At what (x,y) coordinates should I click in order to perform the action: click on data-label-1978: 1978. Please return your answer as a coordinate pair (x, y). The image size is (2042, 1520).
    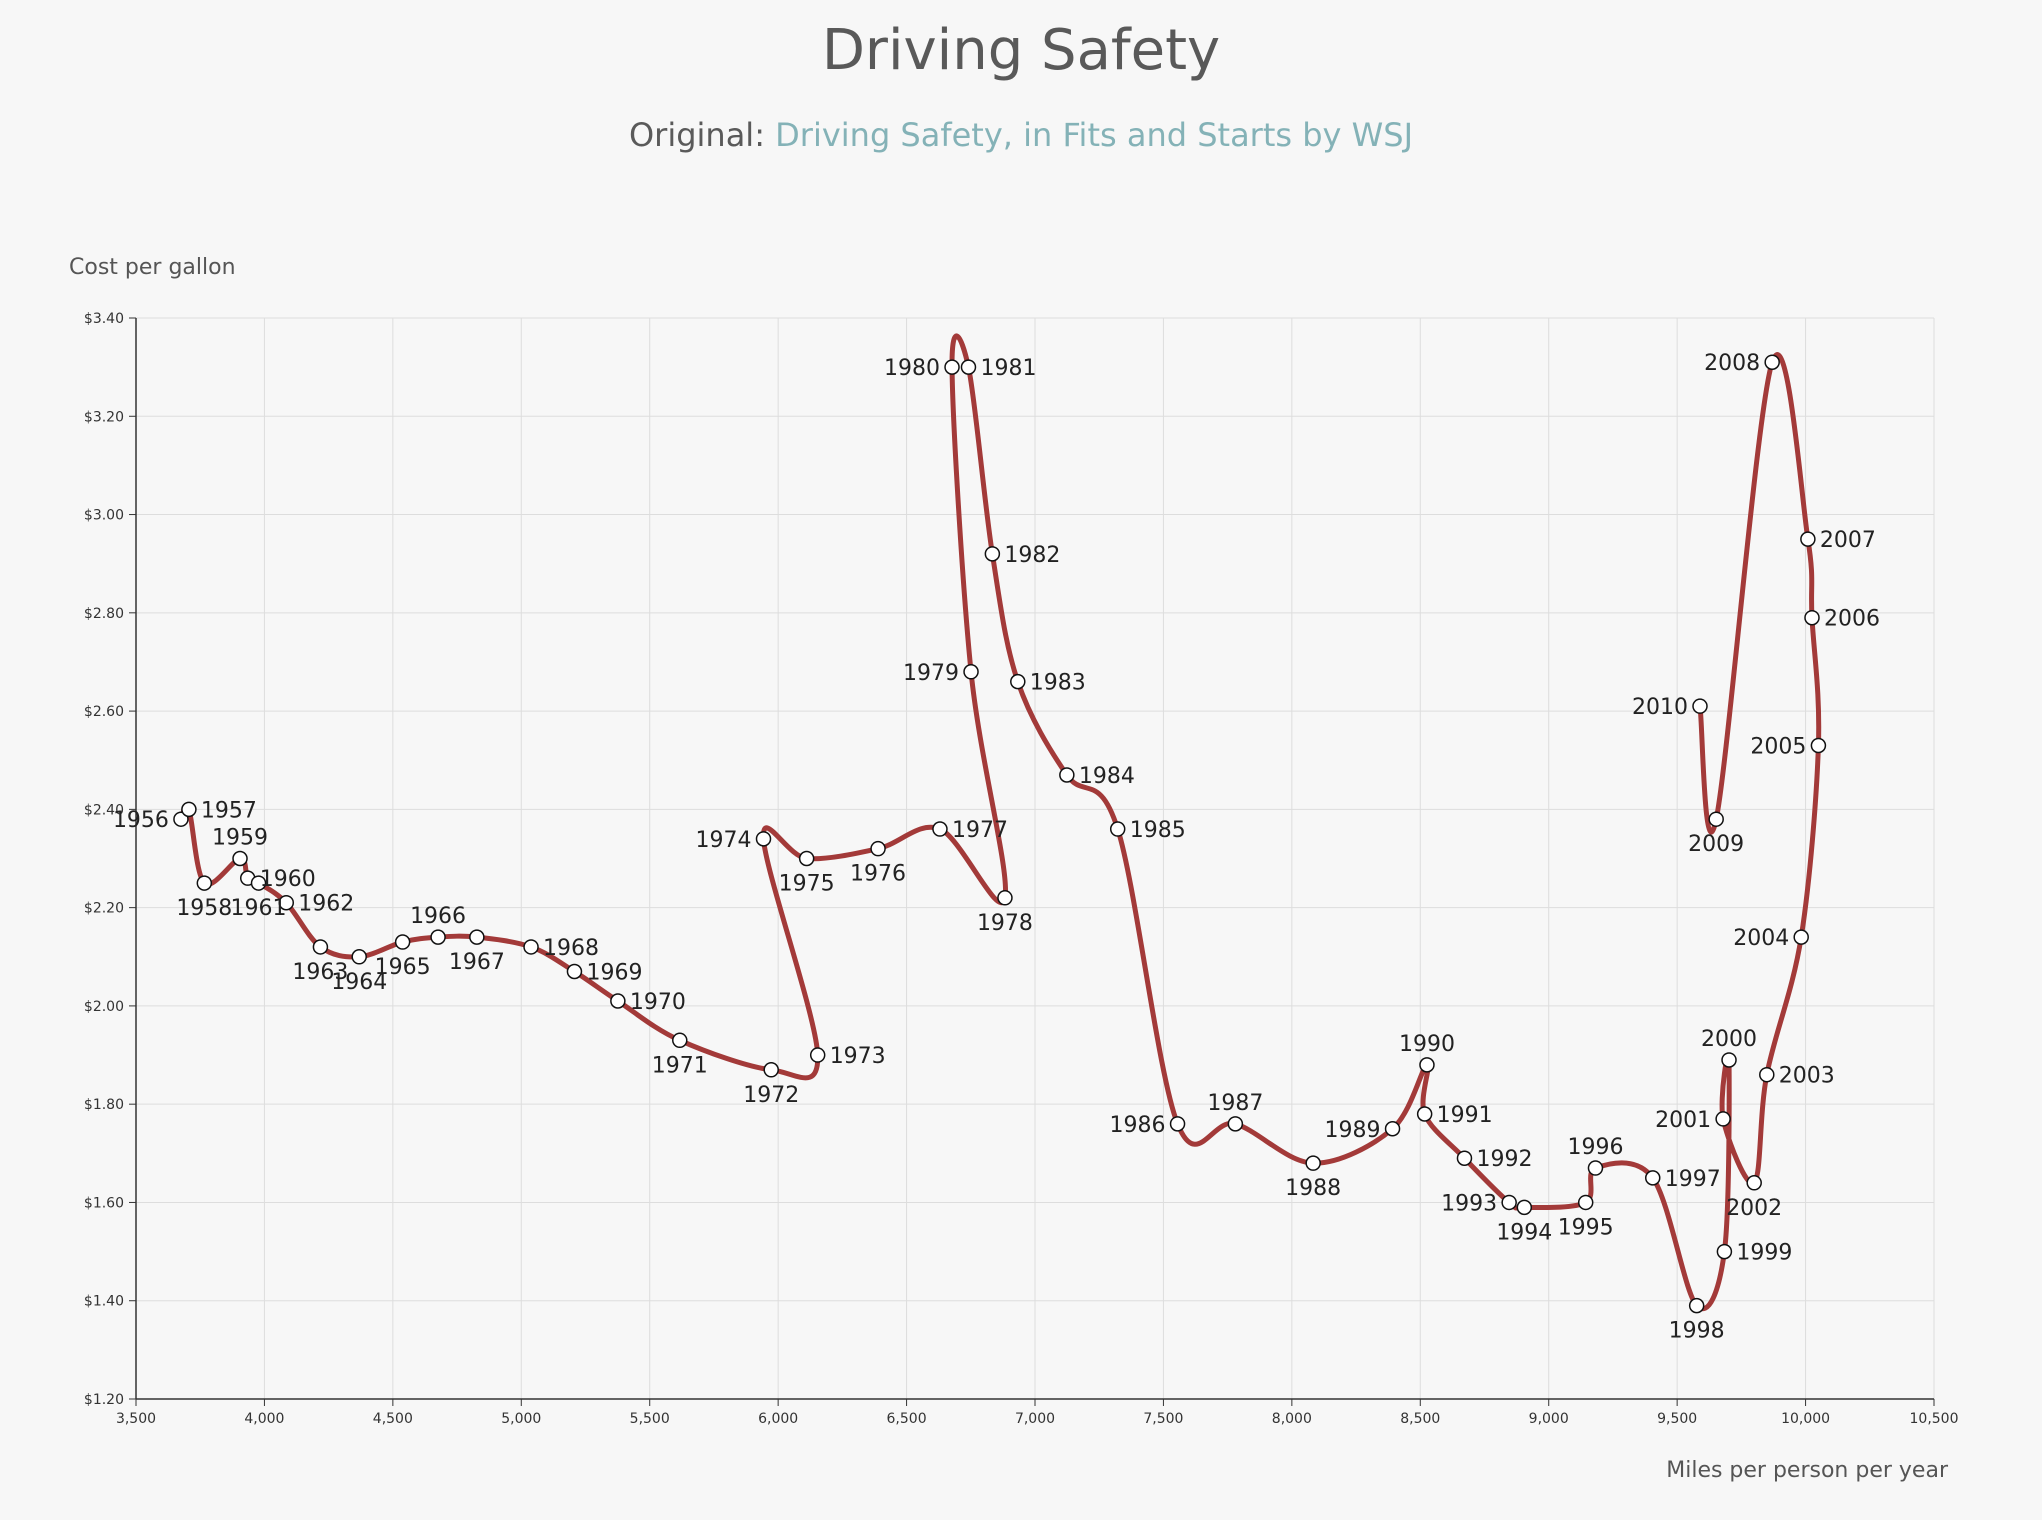
    Looking at the image, I should click on (1005, 923).